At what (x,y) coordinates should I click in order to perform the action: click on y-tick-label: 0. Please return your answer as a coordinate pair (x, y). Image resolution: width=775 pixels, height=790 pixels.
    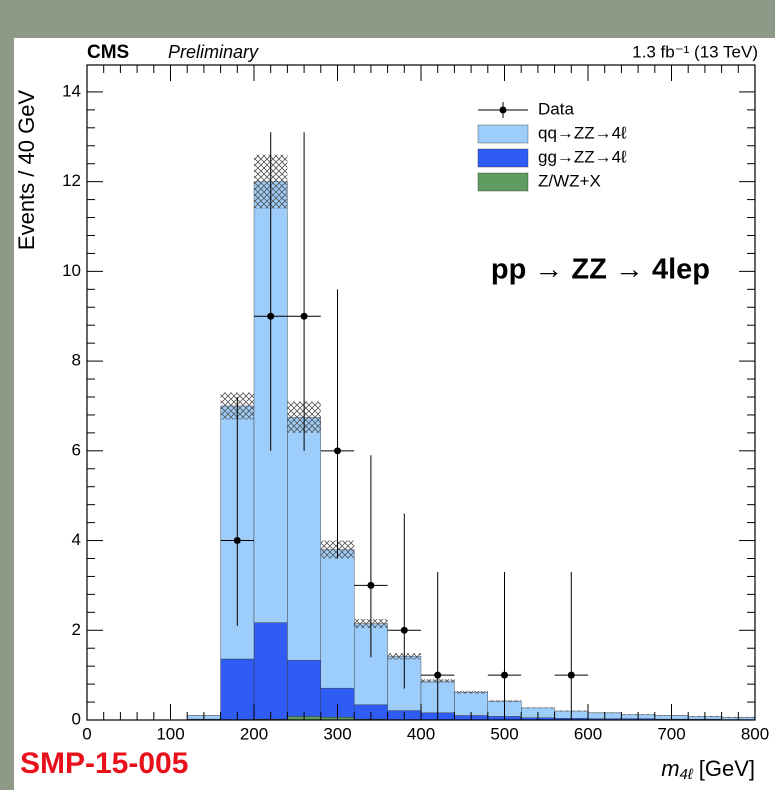
    Looking at the image, I should click on (76, 718).